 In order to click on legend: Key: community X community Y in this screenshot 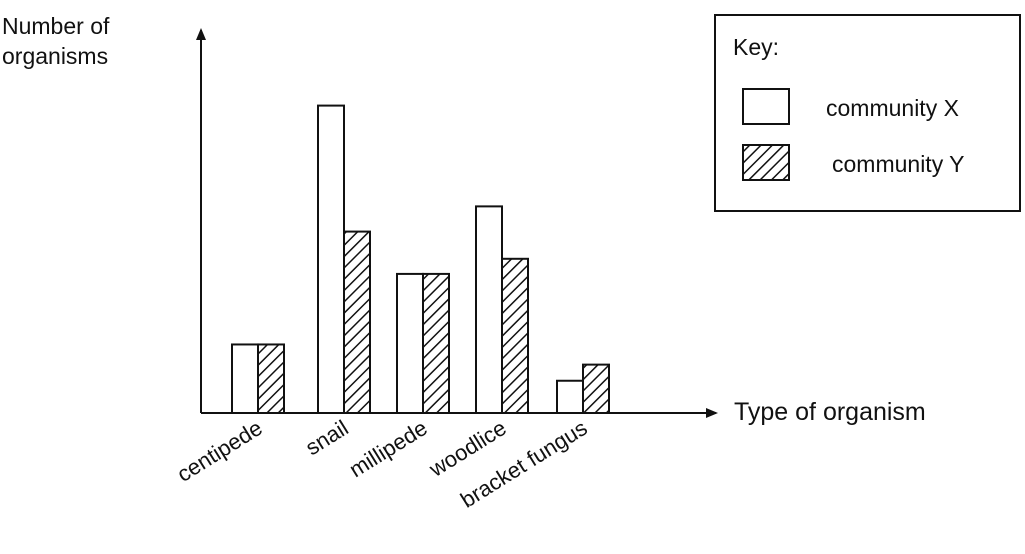, I will do `click(867, 113)`.